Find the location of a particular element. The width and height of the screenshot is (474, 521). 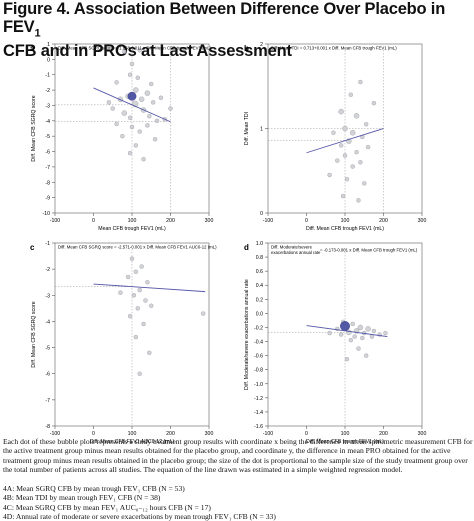

y-tick-label: -3 is located at coordinates (47, 296).